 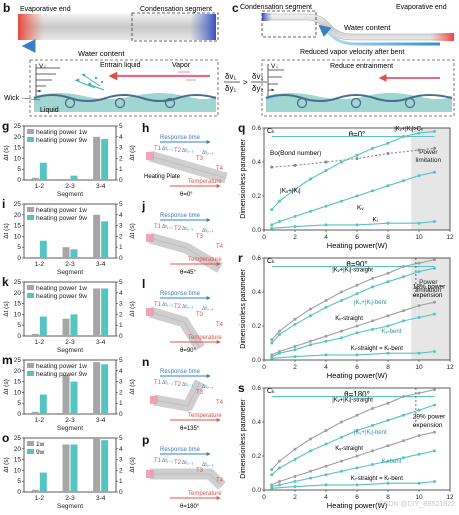 I want to click on y2-tick-label: 5, so click(x=121, y=438).